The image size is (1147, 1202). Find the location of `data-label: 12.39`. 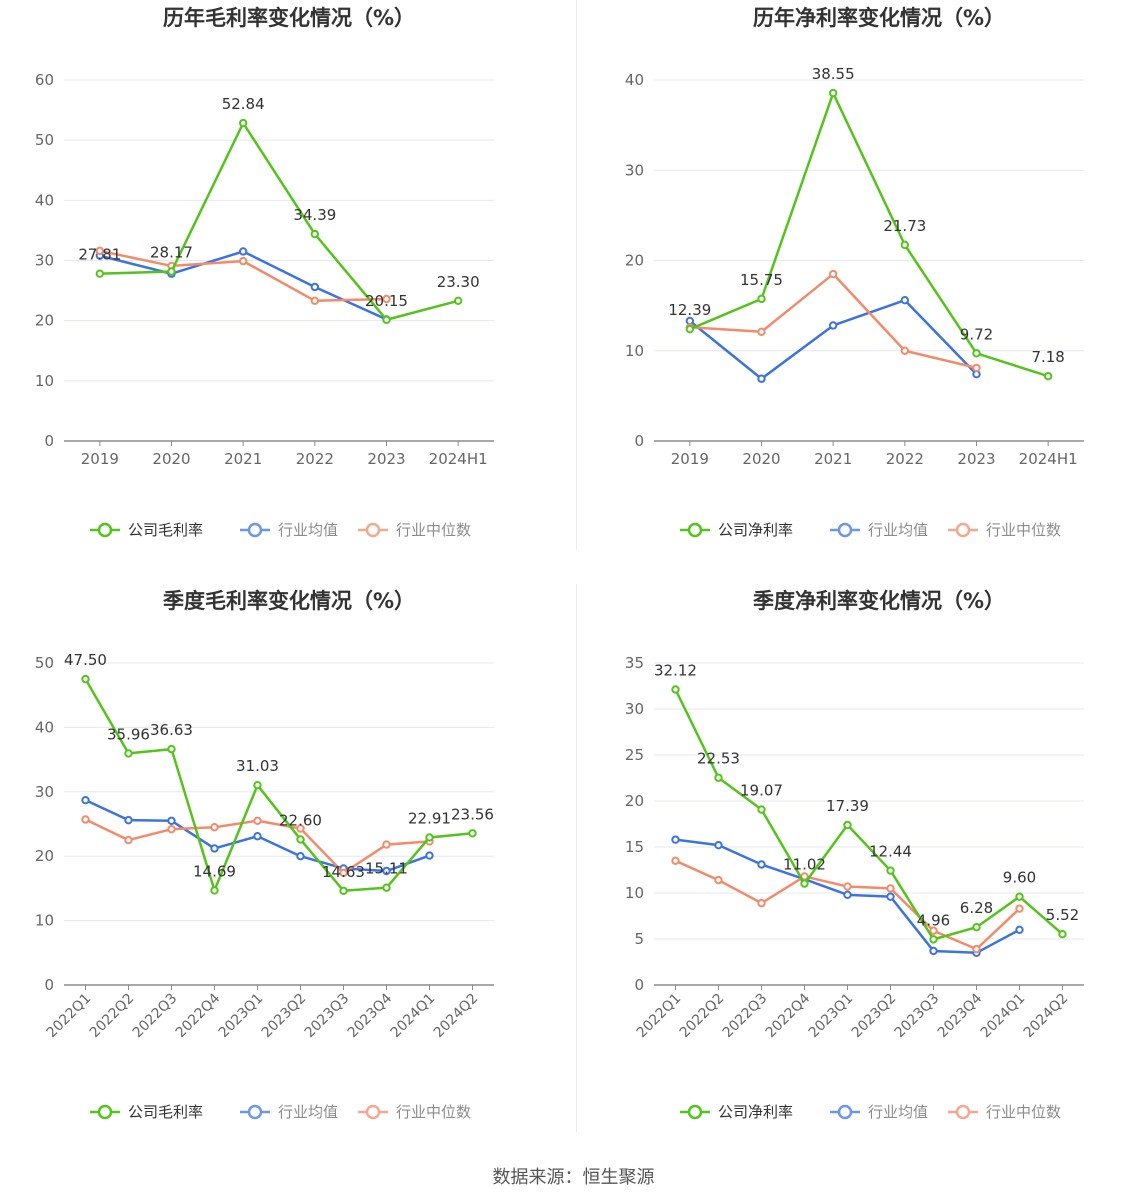

data-label: 12.39 is located at coordinates (689, 310).